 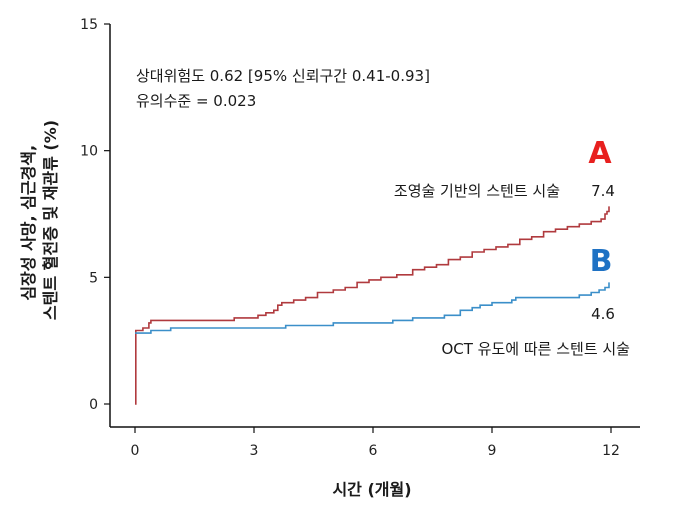 What do you see at coordinates (283, 76) in the screenshot?
I see `hazard-ratio-text: 상대위험도 0.62 [95% 신뢰구간 0.41-0.93]` at bounding box center [283, 76].